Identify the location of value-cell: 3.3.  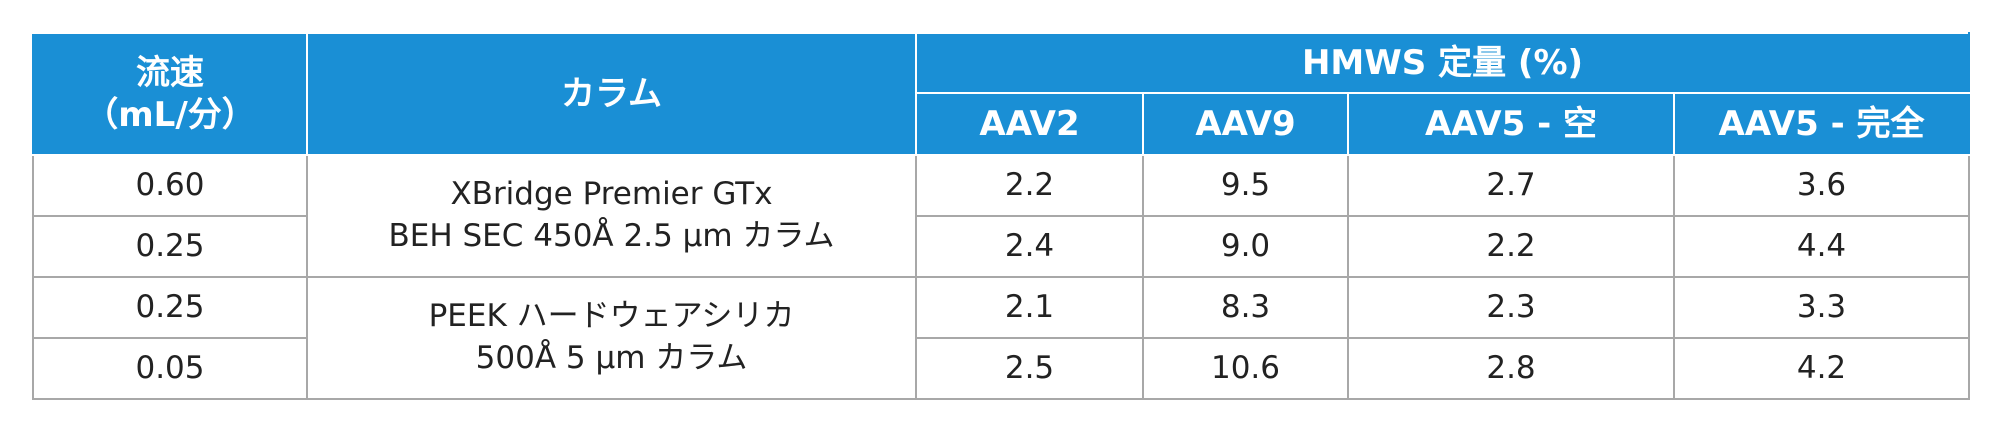
(1821, 307).